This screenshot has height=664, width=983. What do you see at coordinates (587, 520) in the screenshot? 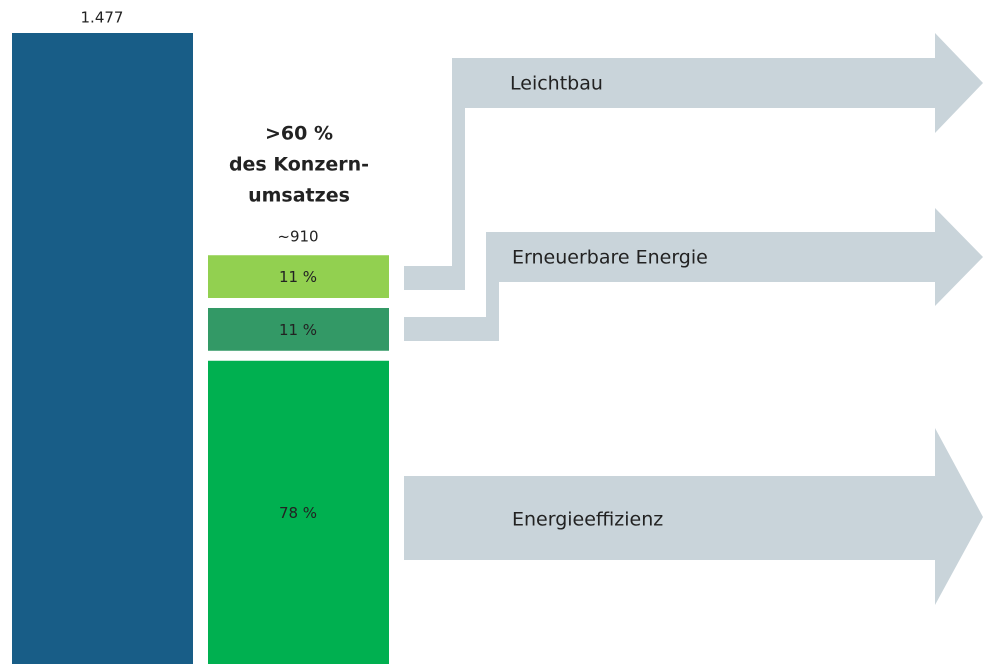
I see `arrow-label: Energieeffizienz` at bounding box center [587, 520].